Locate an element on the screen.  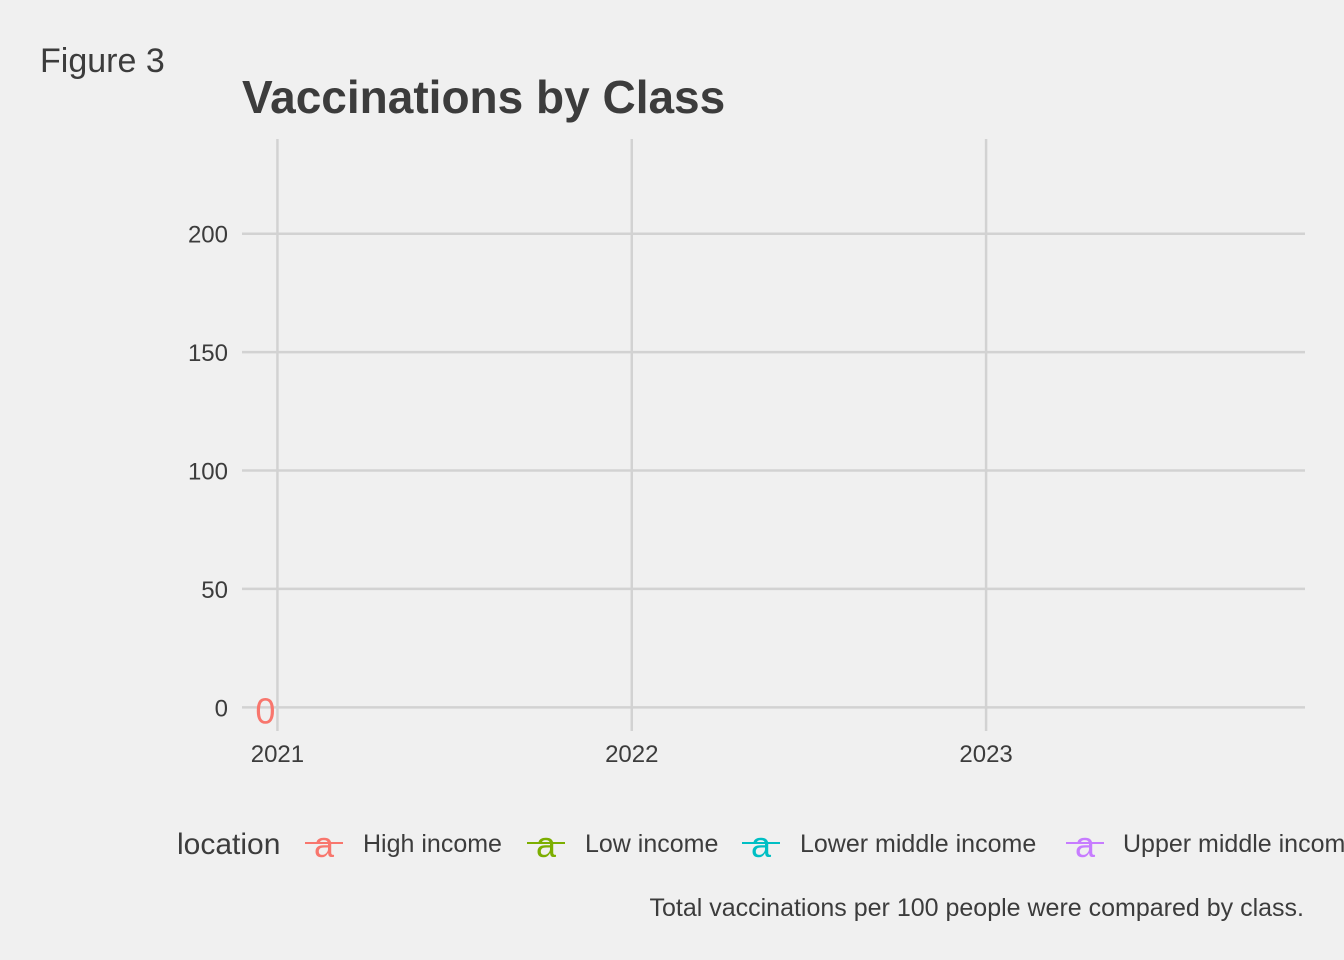
legend-item: a High income is located at coordinates (403, 844).